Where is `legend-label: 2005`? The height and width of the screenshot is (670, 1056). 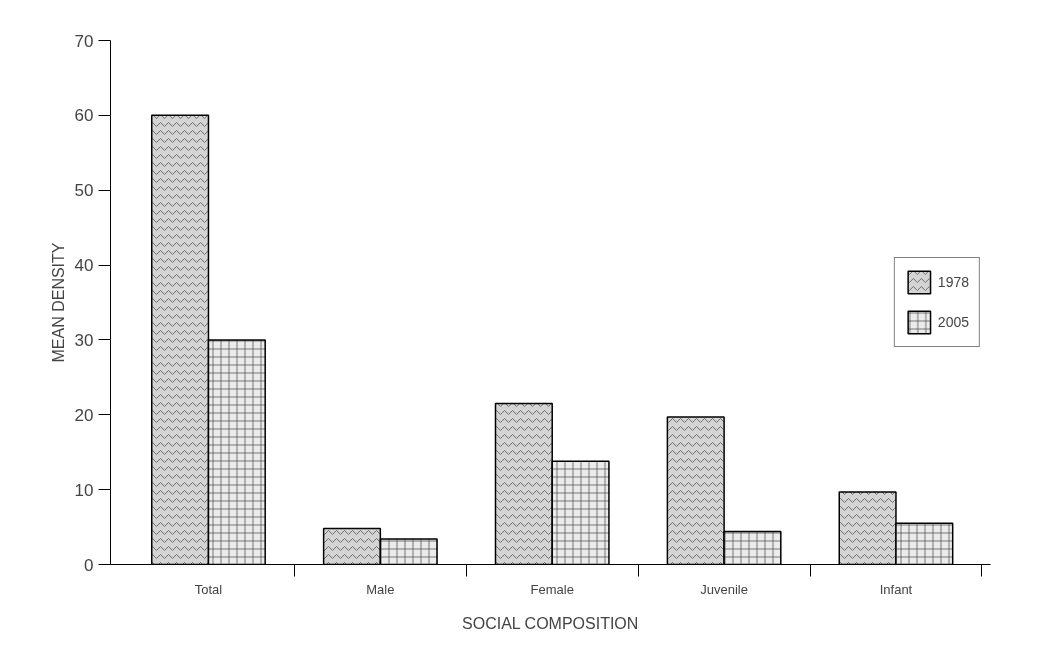
legend-label: 2005 is located at coordinates (953, 322).